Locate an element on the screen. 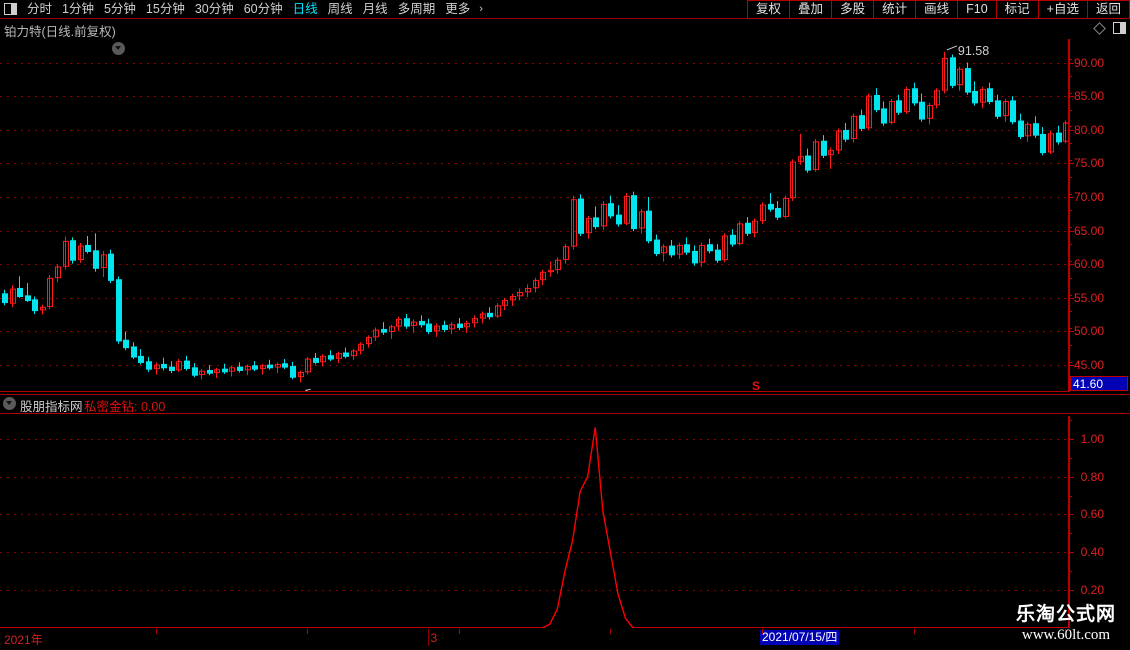  date-axis: 2021/07/15/四 2021年345678 is located at coordinates (565, 639).